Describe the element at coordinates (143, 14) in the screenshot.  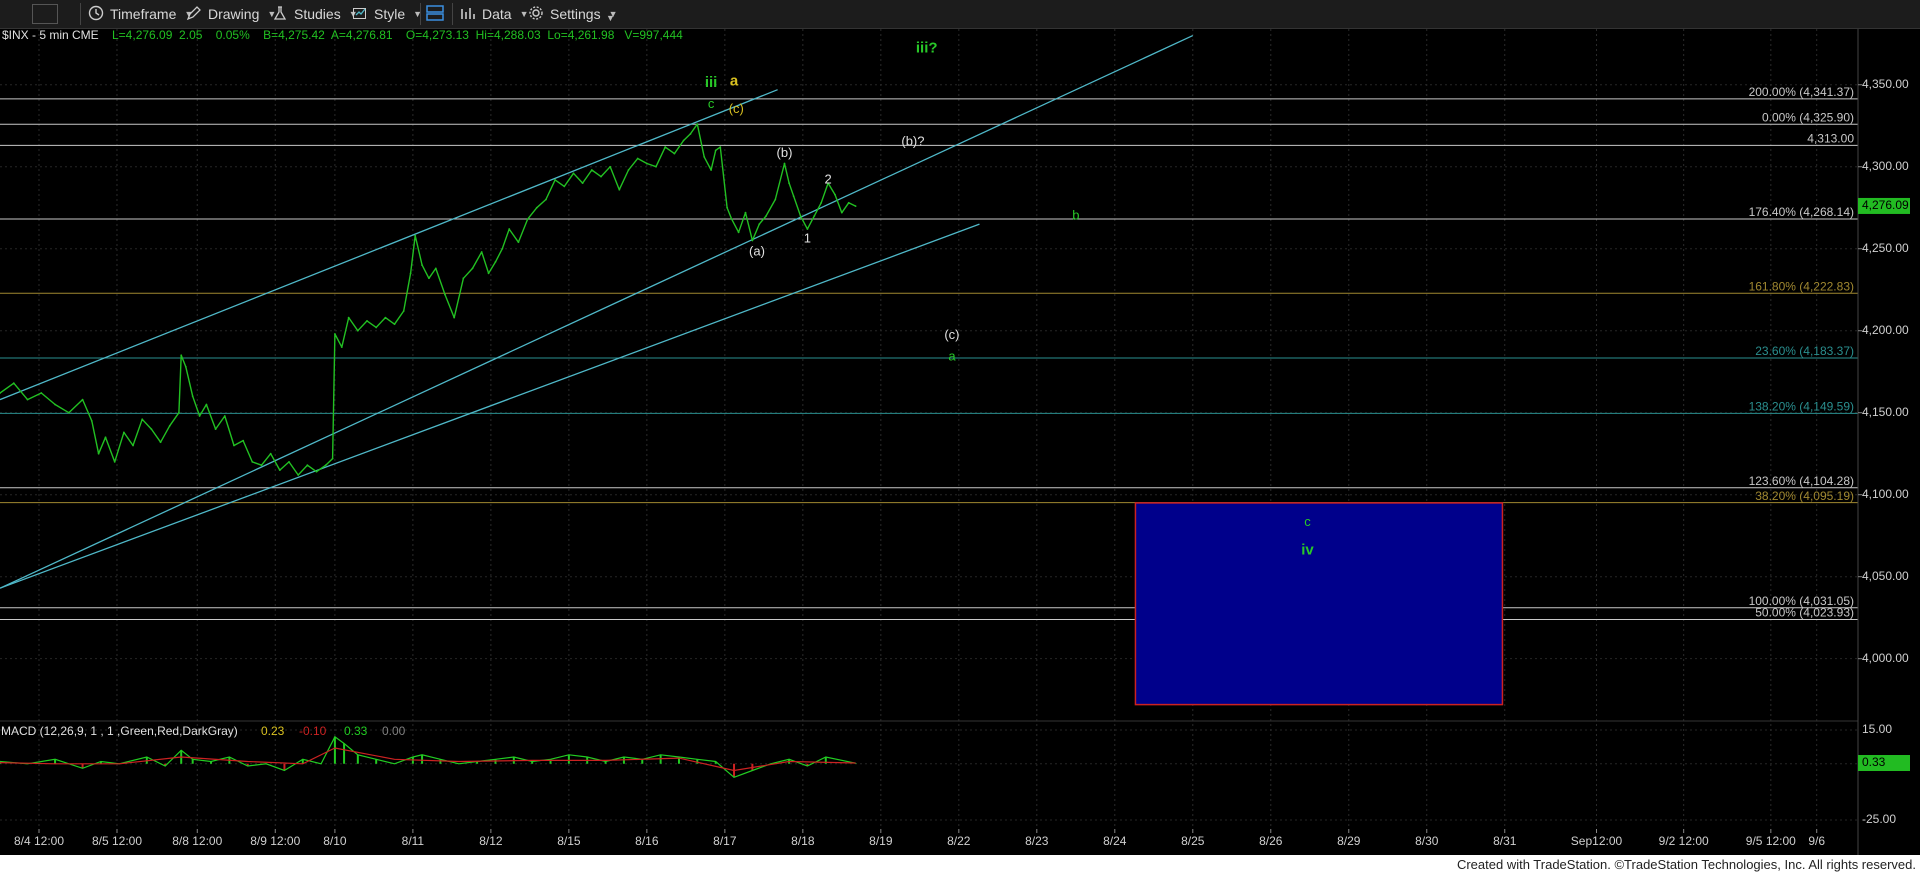
I see `timeframe-label: Timeframe` at that location.